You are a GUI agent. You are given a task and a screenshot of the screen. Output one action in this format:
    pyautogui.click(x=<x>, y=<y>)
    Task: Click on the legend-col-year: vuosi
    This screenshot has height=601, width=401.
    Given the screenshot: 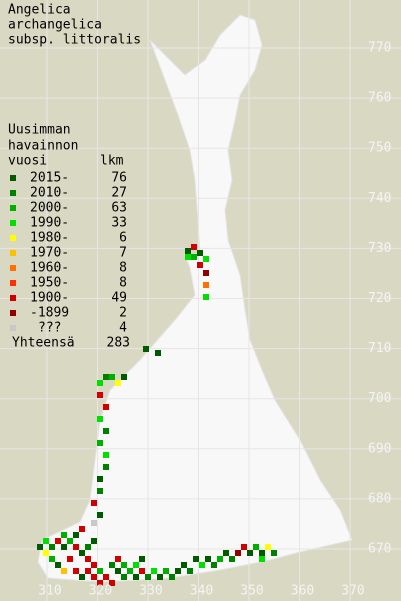 What is the action you would take?
    pyautogui.click(x=27, y=161)
    